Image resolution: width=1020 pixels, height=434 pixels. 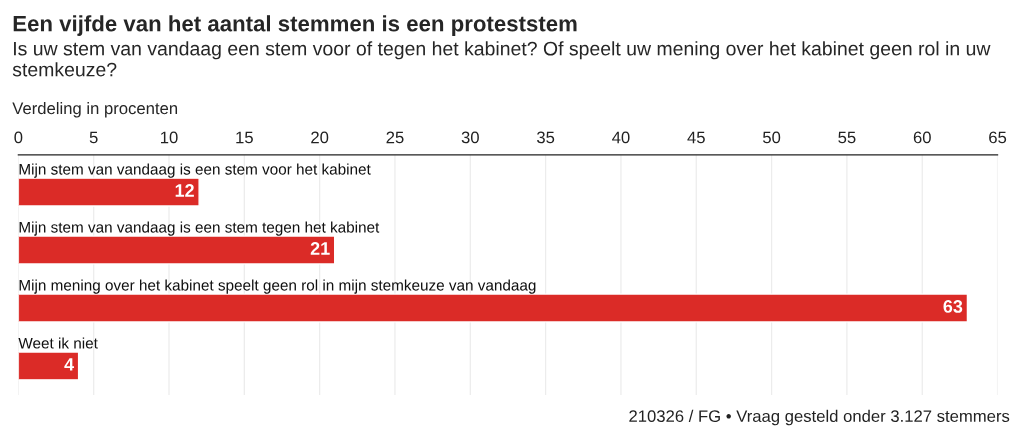 What do you see at coordinates (953, 306) in the screenshot?
I see `data-label: 63` at bounding box center [953, 306].